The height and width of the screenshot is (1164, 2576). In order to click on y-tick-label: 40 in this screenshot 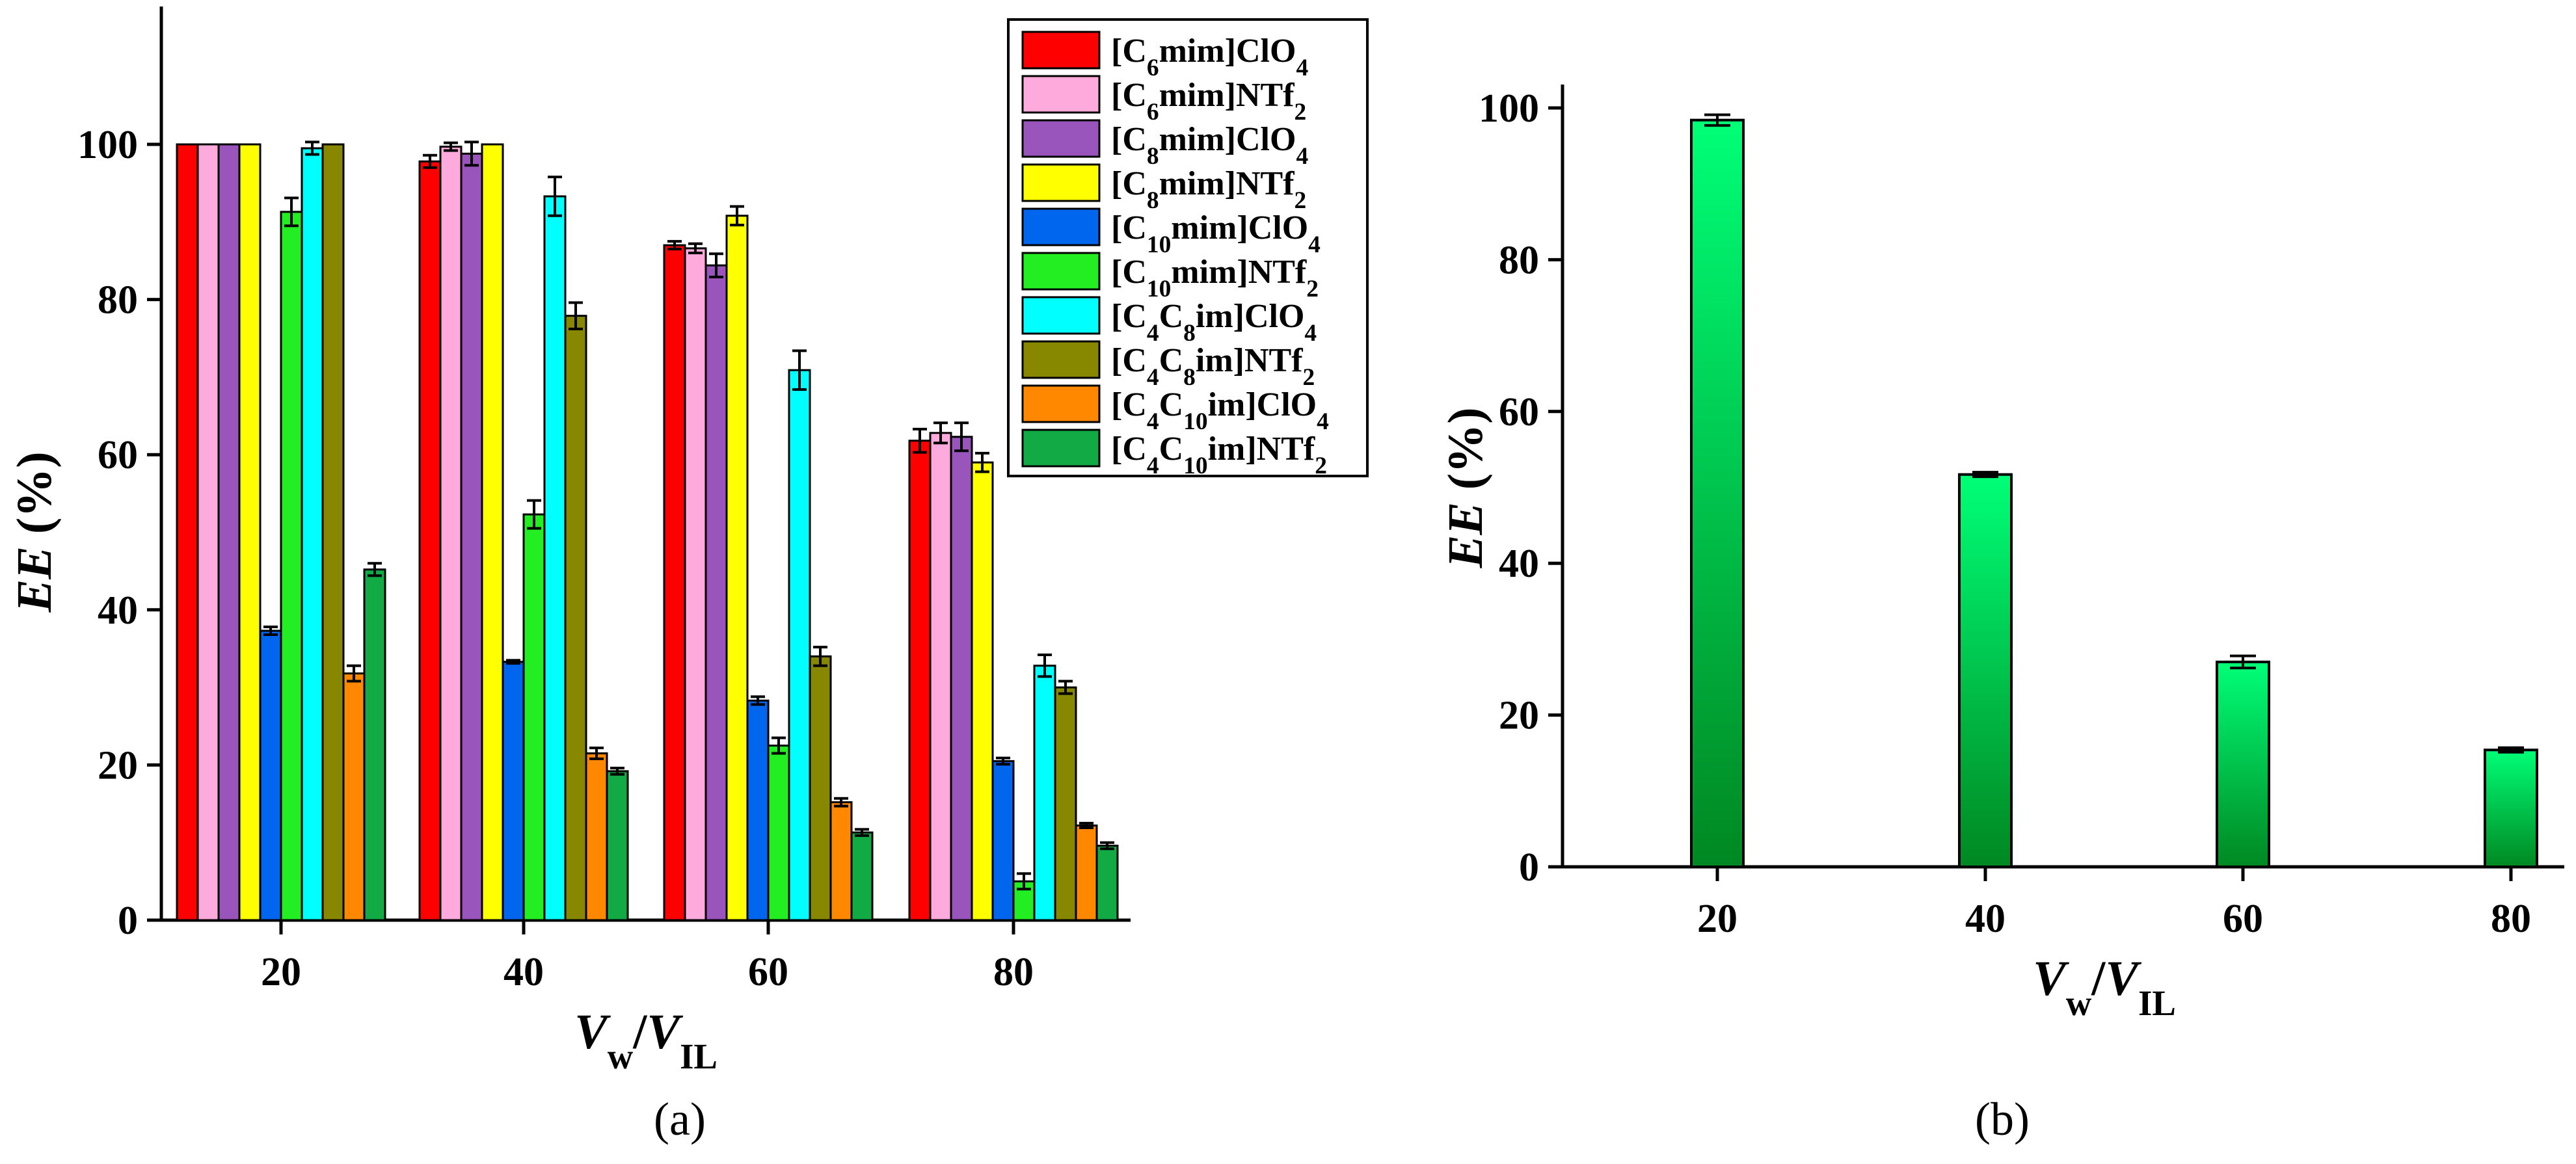, I will do `click(1519, 564)`.